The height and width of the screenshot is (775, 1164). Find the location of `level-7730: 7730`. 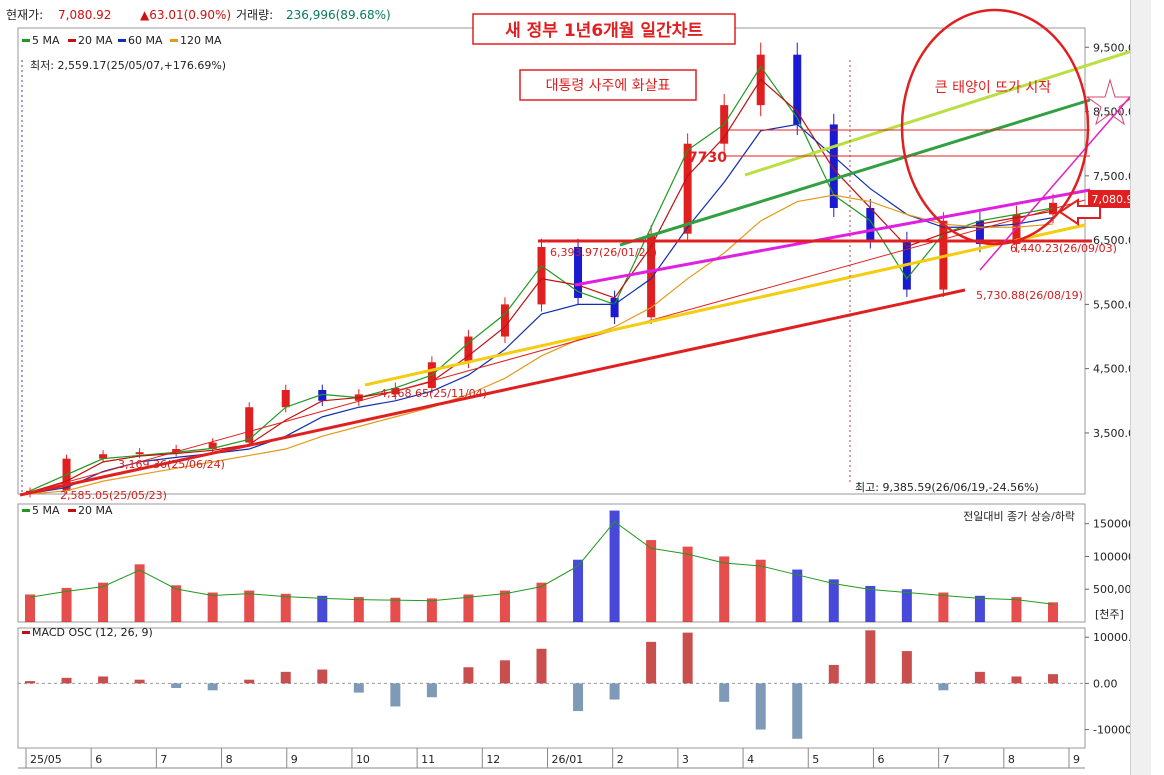

level-7730: 7730 is located at coordinates (707, 158).